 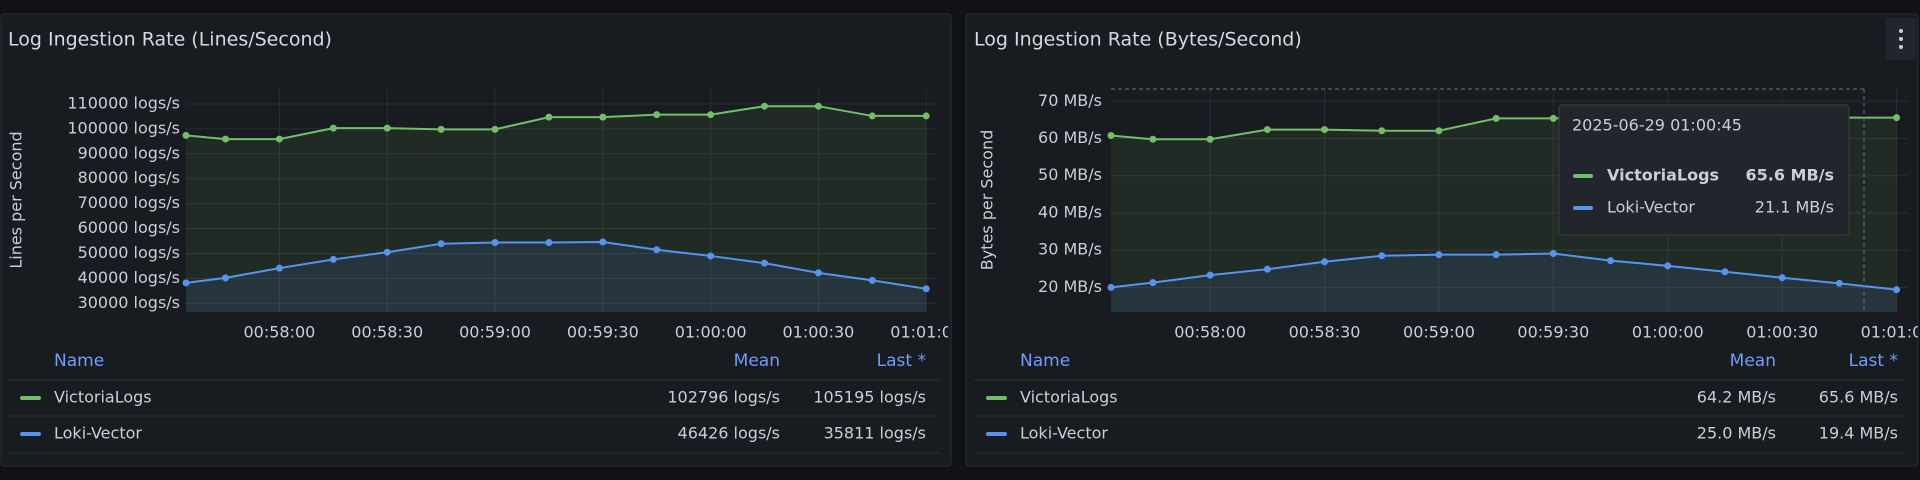 What do you see at coordinates (818, 332) in the screenshot?
I see `x-tick-label: 01:00:30` at bounding box center [818, 332].